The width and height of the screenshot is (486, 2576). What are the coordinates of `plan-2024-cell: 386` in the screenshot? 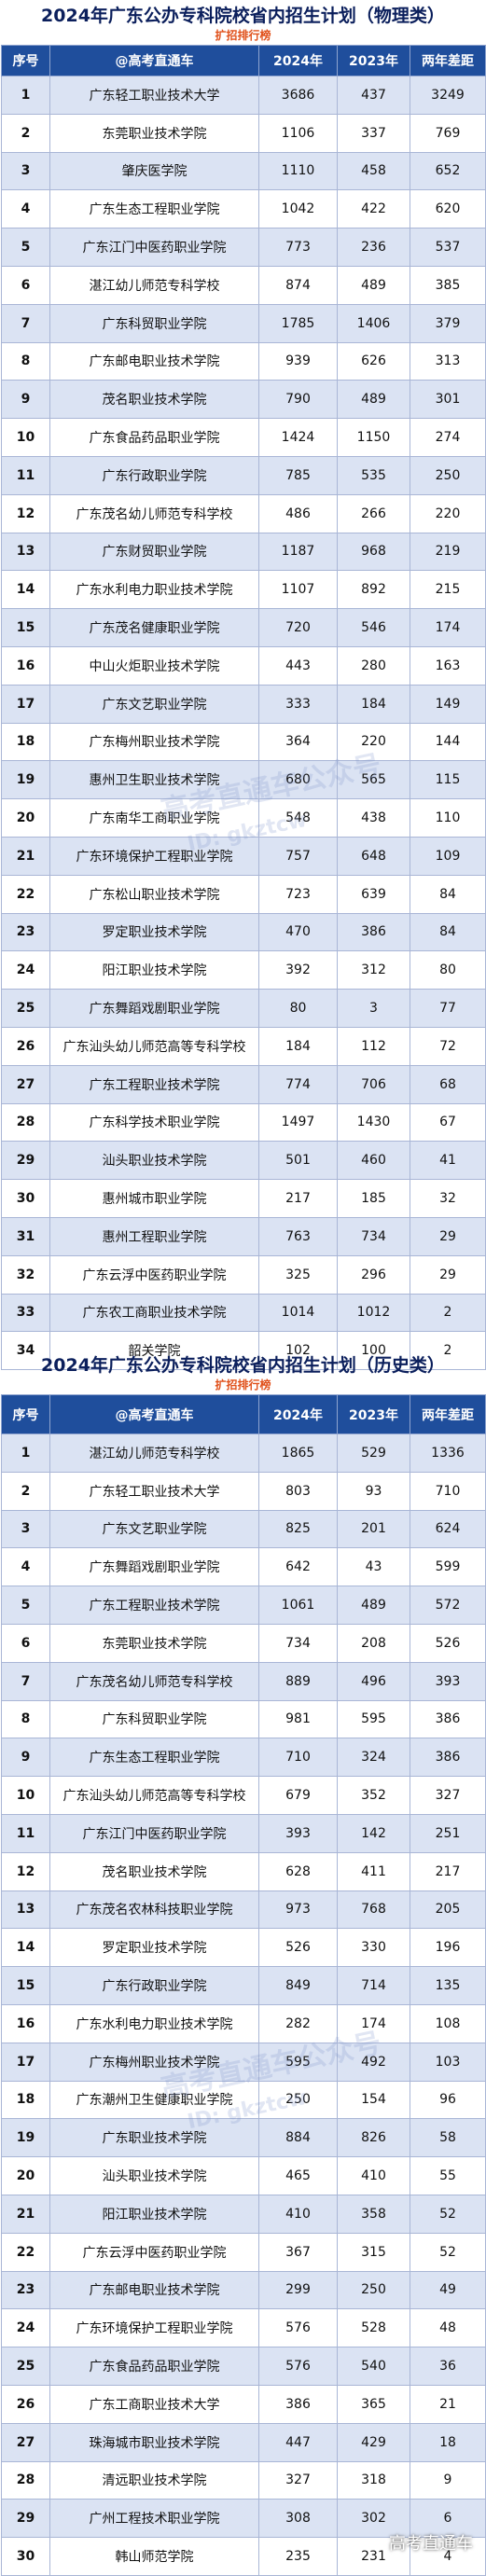 It's located at (298, 2404).